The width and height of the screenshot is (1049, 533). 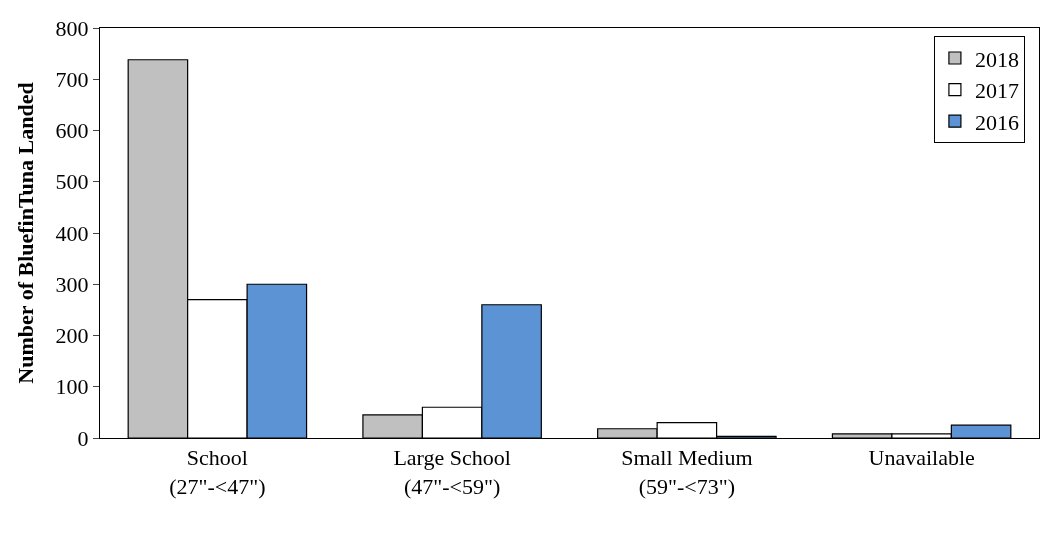 I want to click on y-tick-label: 400, so click(x=72, y=233).